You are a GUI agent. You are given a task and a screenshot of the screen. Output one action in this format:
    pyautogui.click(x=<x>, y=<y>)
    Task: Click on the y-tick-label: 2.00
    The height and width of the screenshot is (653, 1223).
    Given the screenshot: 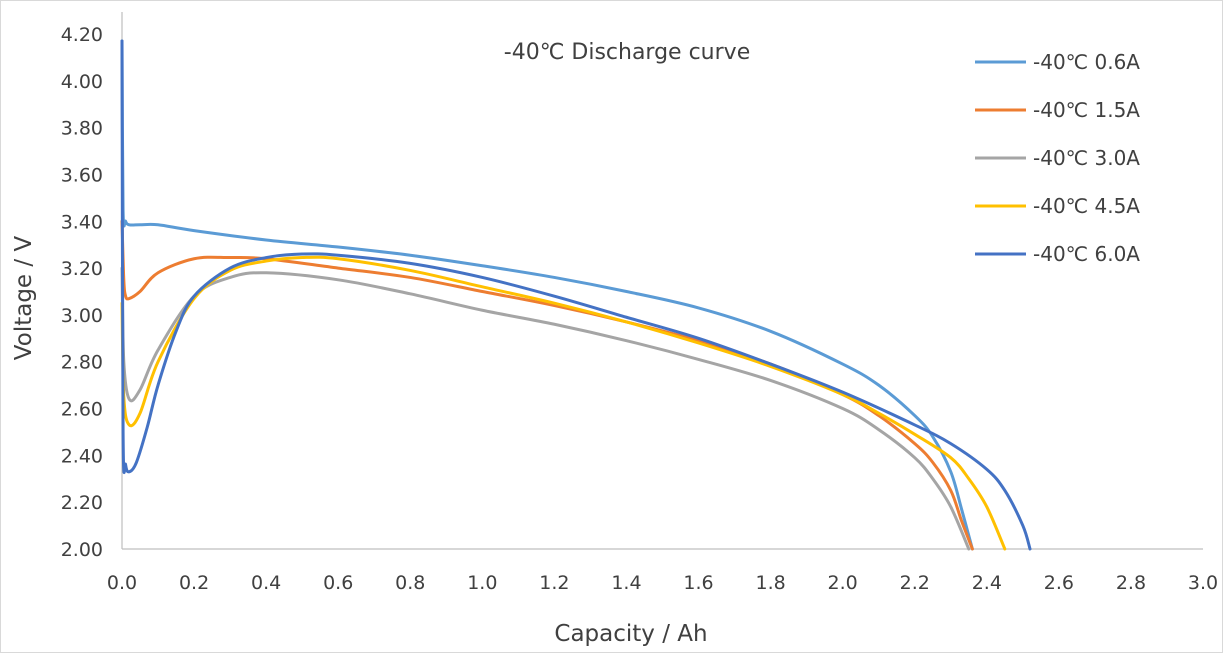 What is the action you would take?
    pyautogui.click(x=82, y=550)
    